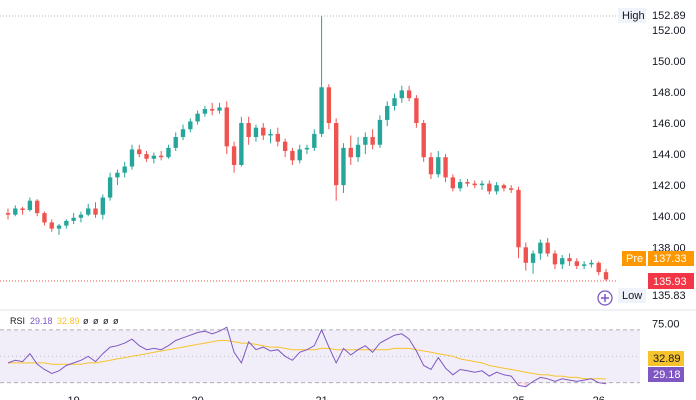  Describe the element at coordinates (438, 397) in the screenshot. I see `time-tick-label: 22` at that location.